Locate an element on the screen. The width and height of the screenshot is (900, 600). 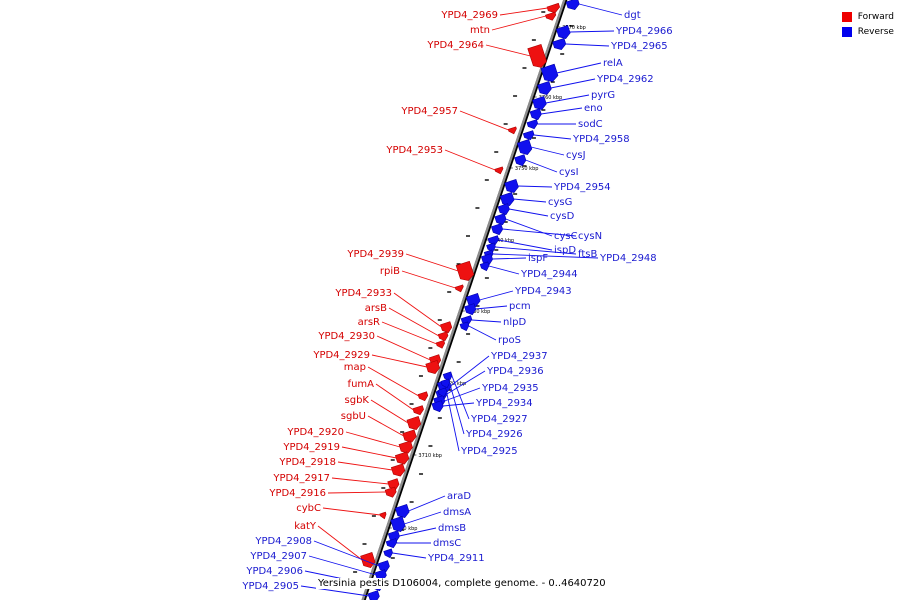
reverse-gene-label: YPD4_2907 is located at coordinates (278, 556).